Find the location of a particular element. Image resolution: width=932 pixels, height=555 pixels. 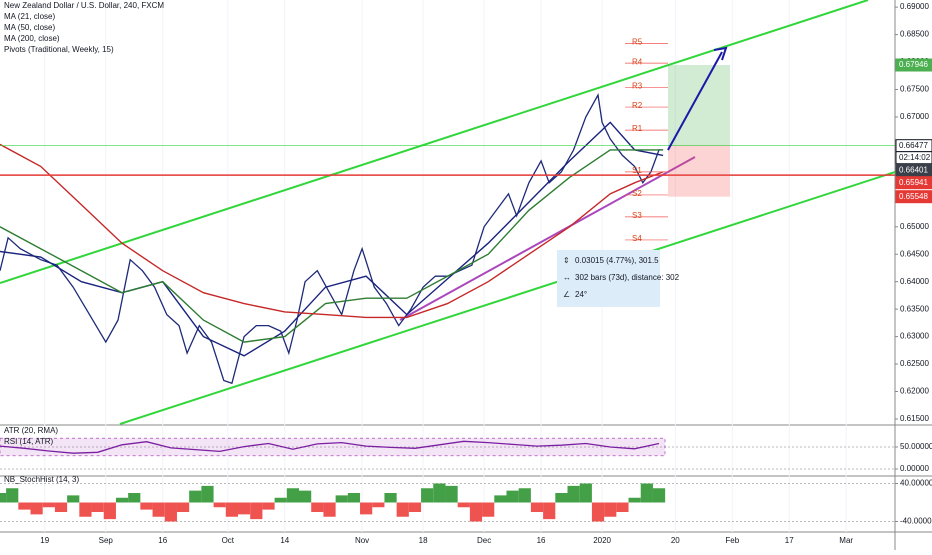

y-tick-label: 0.64000 is located at coordinates (914, 281).